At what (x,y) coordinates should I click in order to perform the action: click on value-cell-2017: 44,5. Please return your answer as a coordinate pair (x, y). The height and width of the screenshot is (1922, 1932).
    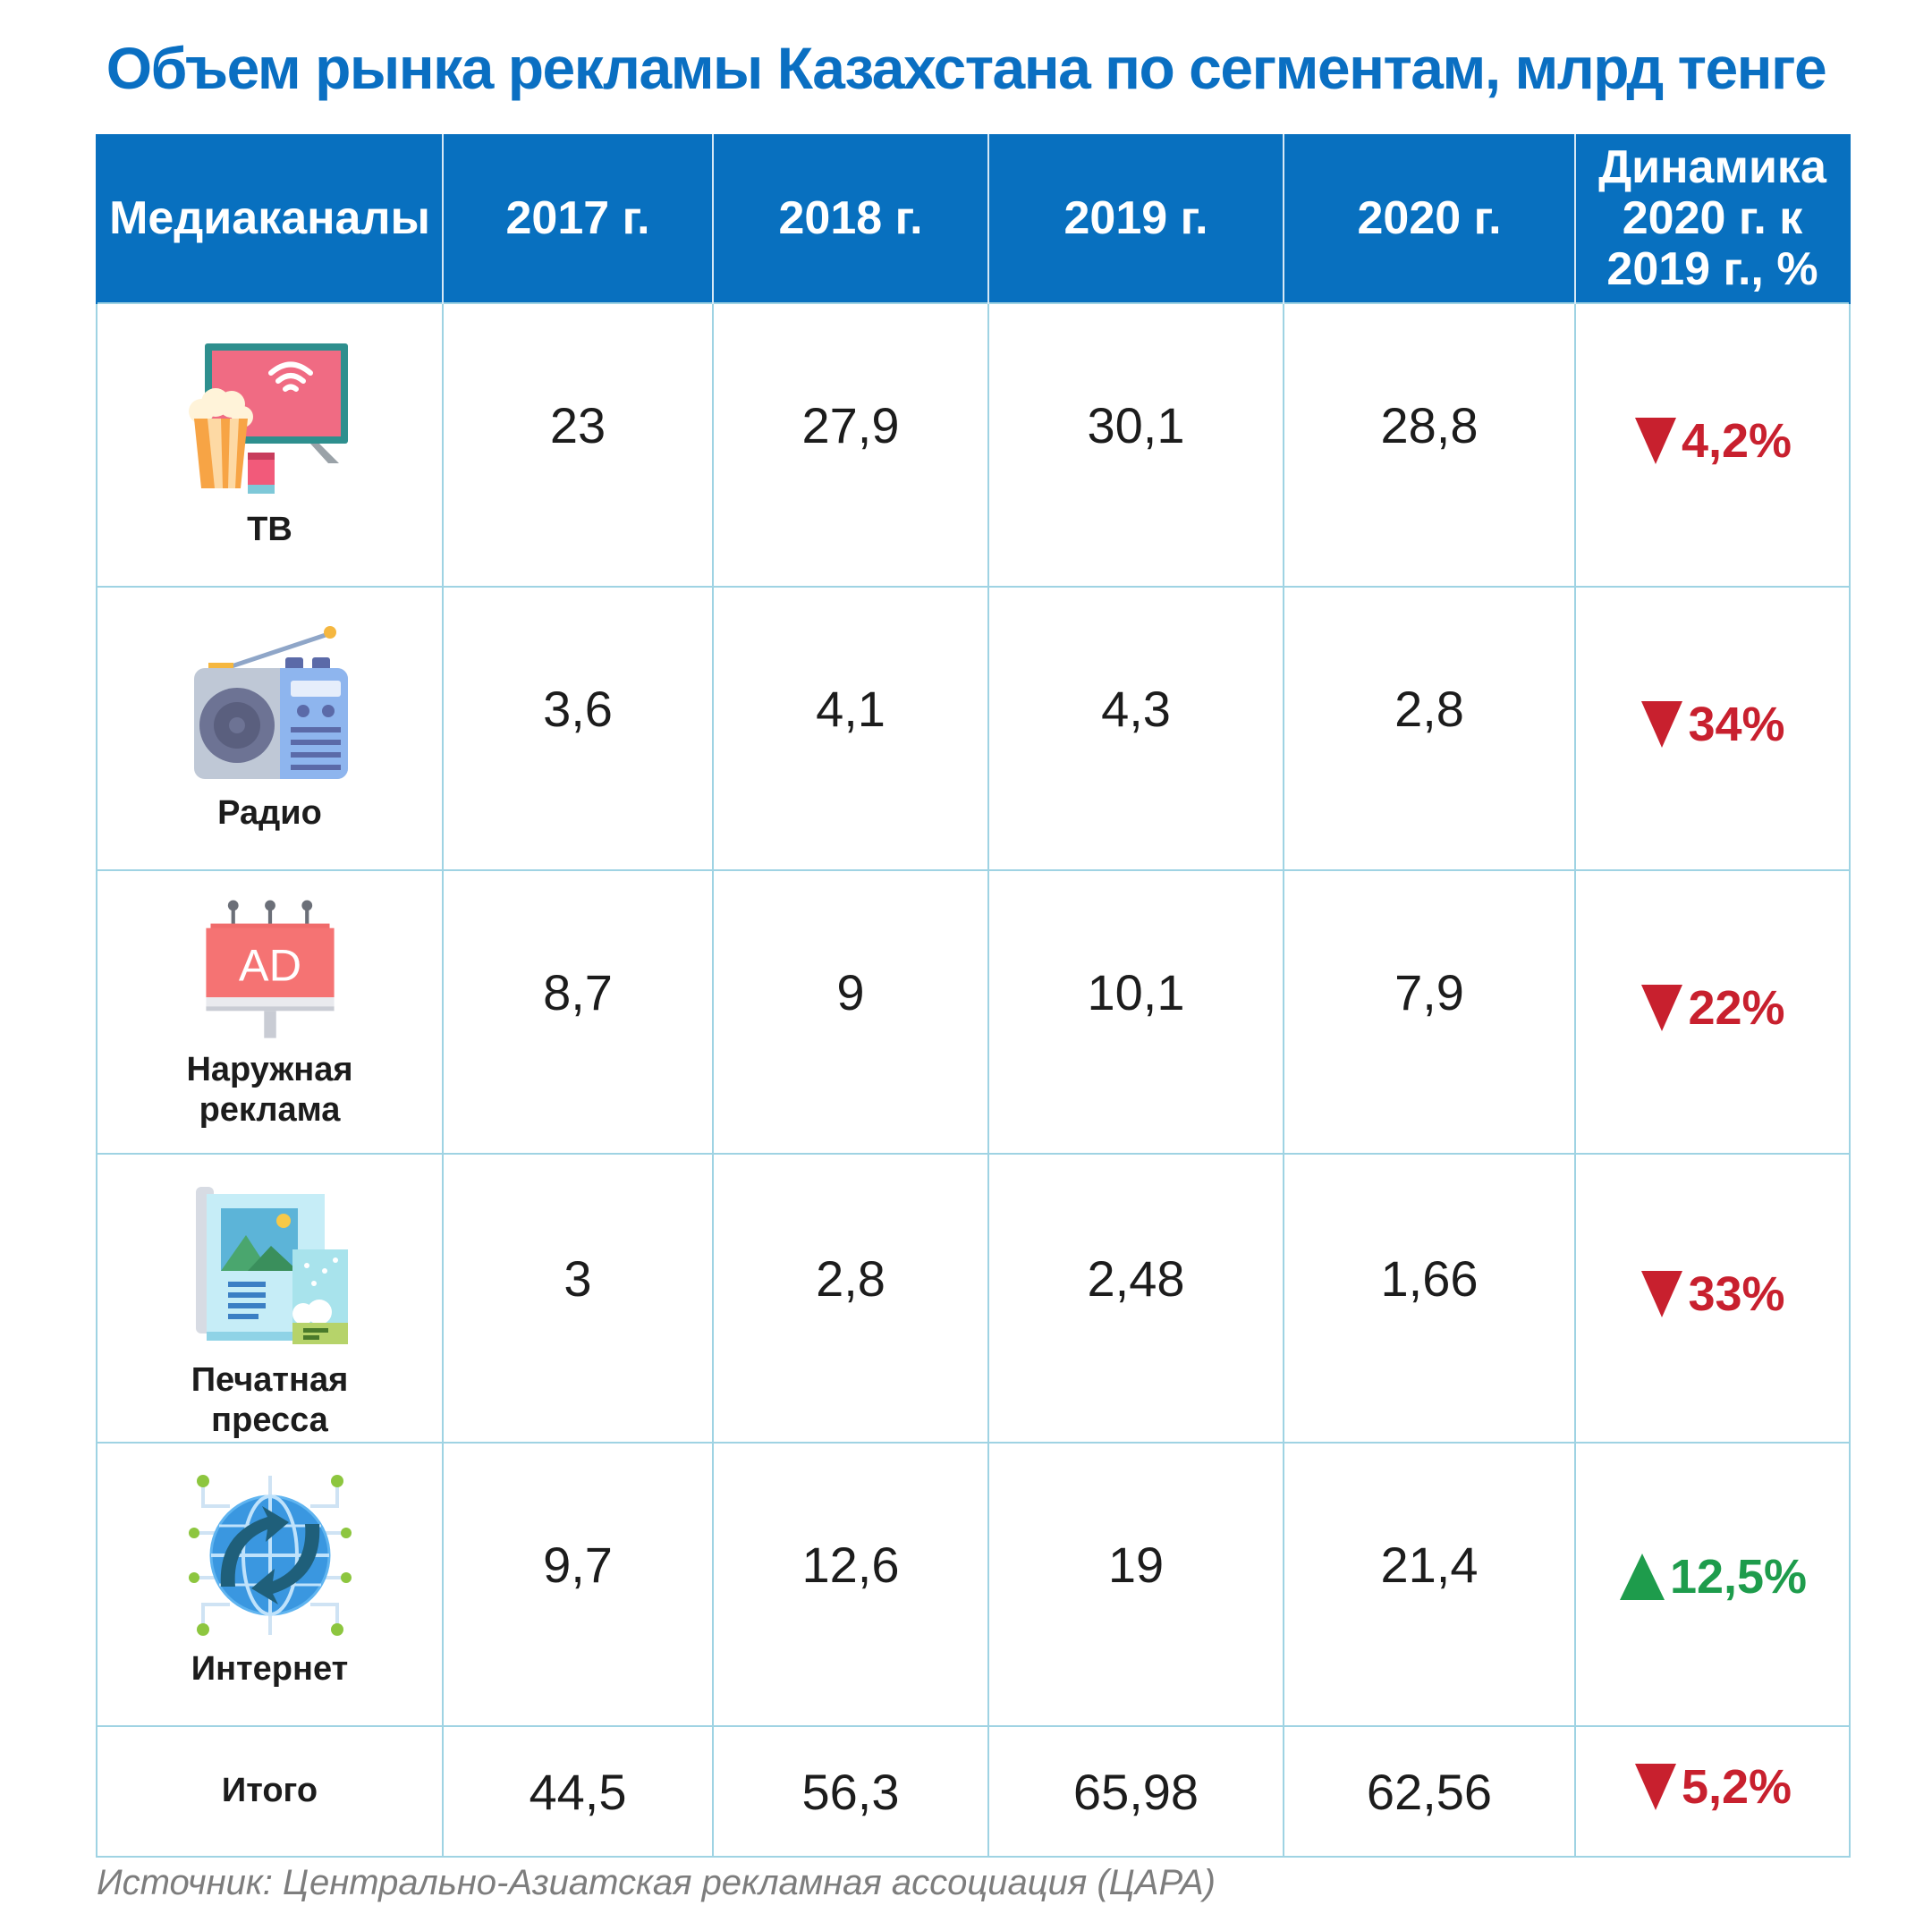
    Looking at the image, I should click on (578, 1791).